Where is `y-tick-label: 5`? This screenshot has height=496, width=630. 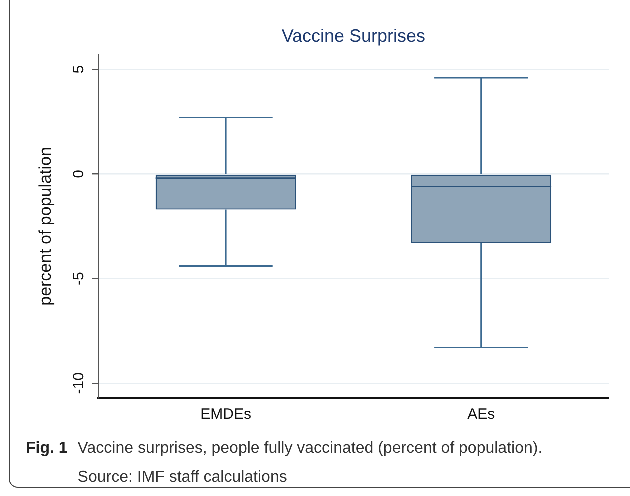
y-tick-label: 5 is located at coordinates (79, 69).